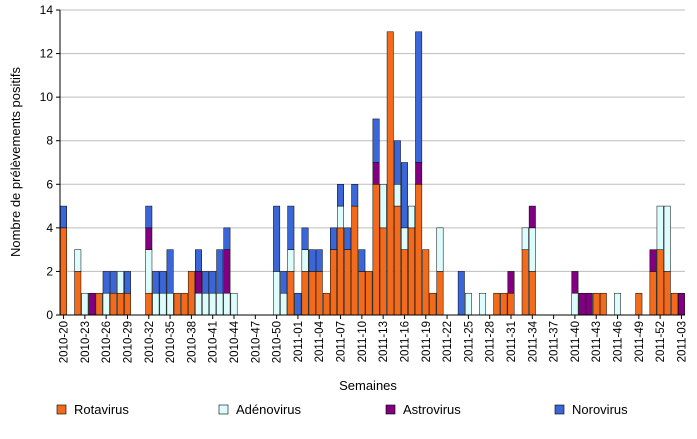  Describe the element at coordinates (128, 342) in the screenshot. I see `x-tick-label: 2010-29` at that location.